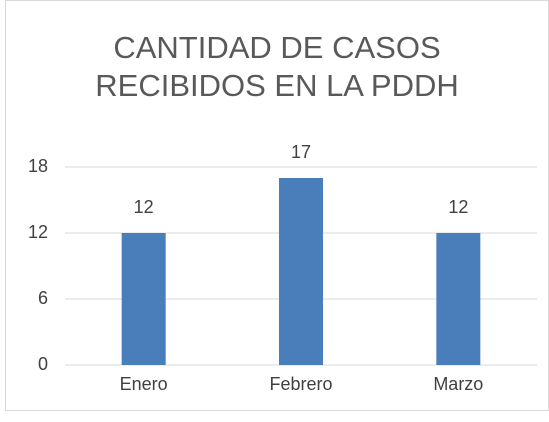  Describe the element at coordinates (38, 166) in the screenshot. I see `y-tick-label: 18` at that location.